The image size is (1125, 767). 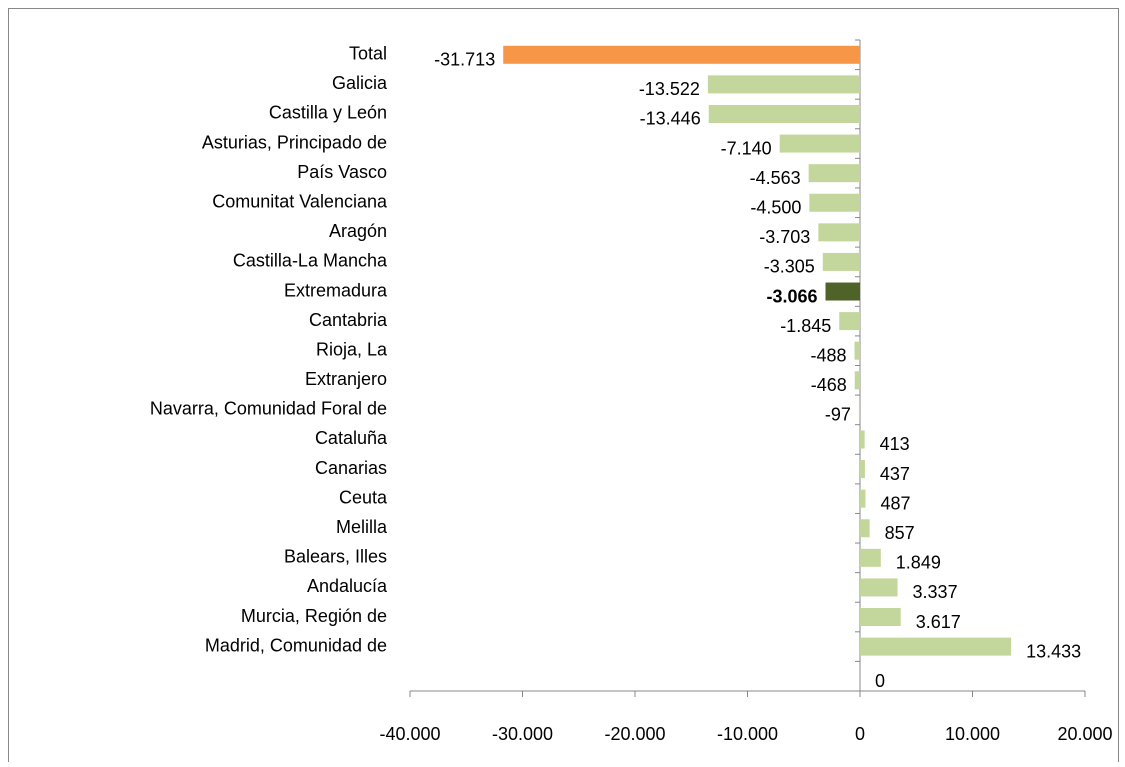 What do you see at coordinates (328, 113) in the screenshot?
I see `y-tick-label: Castilla y León` at bounding box center [328, 113].